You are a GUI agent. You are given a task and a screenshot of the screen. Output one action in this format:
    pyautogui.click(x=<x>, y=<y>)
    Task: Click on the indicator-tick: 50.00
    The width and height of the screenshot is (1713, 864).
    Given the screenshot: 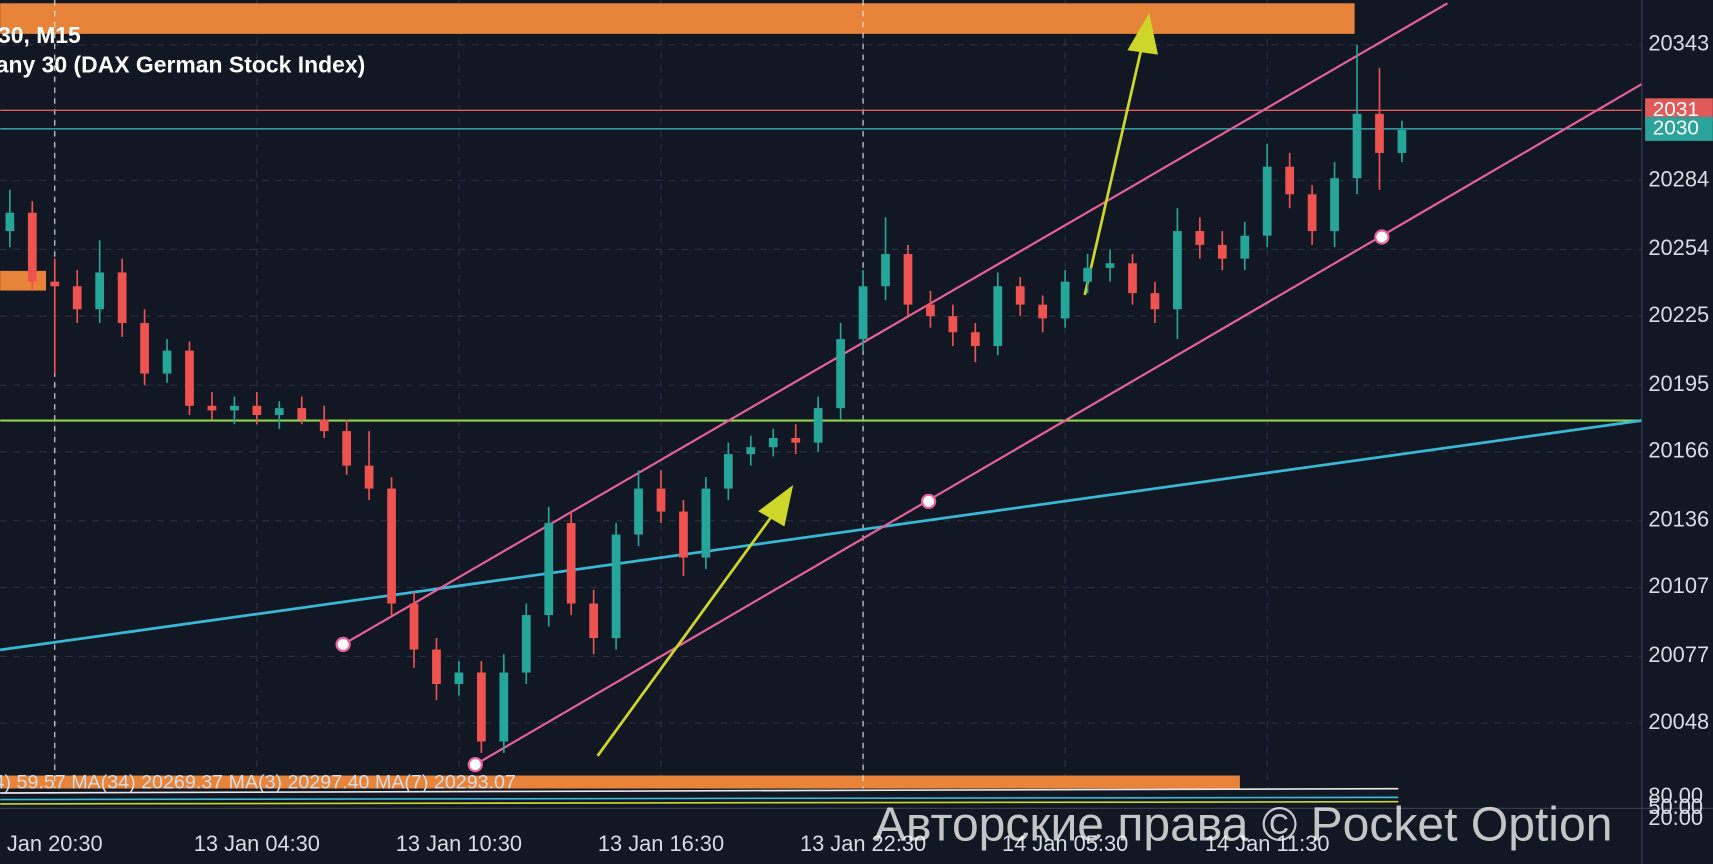 What is the action you would take?
    pyautogui.click(x=1675, y=806)
    